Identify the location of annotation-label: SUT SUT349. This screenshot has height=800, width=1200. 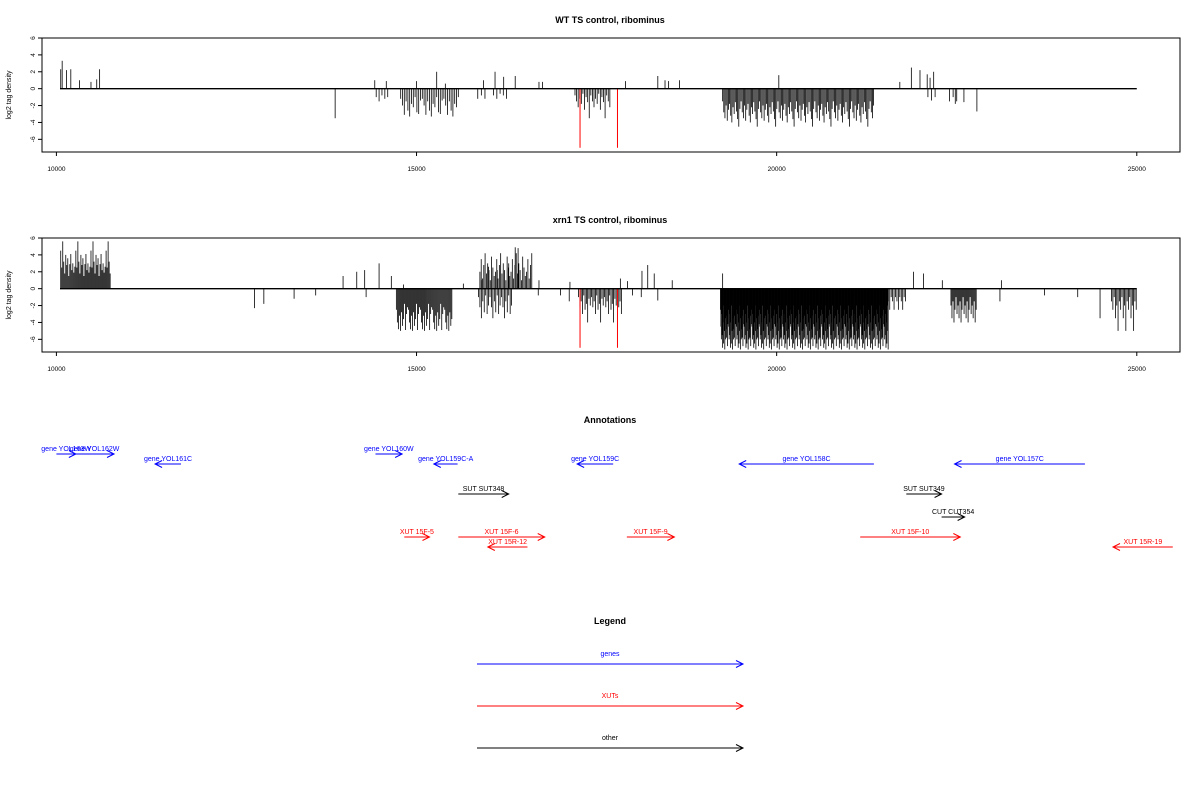
(924, 489).